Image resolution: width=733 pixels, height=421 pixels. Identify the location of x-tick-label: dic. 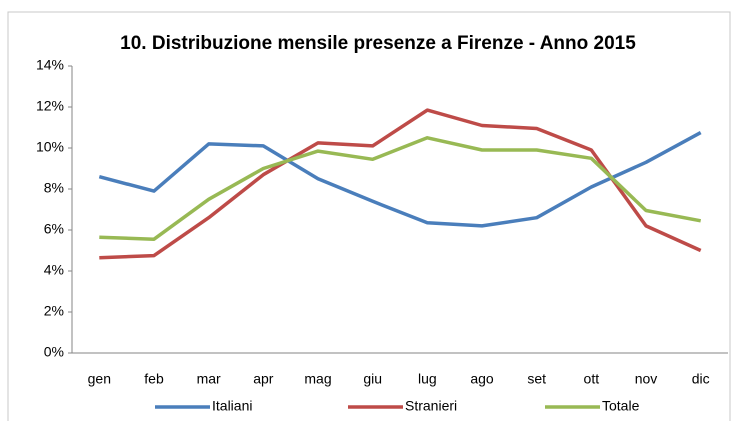
(701, 379).